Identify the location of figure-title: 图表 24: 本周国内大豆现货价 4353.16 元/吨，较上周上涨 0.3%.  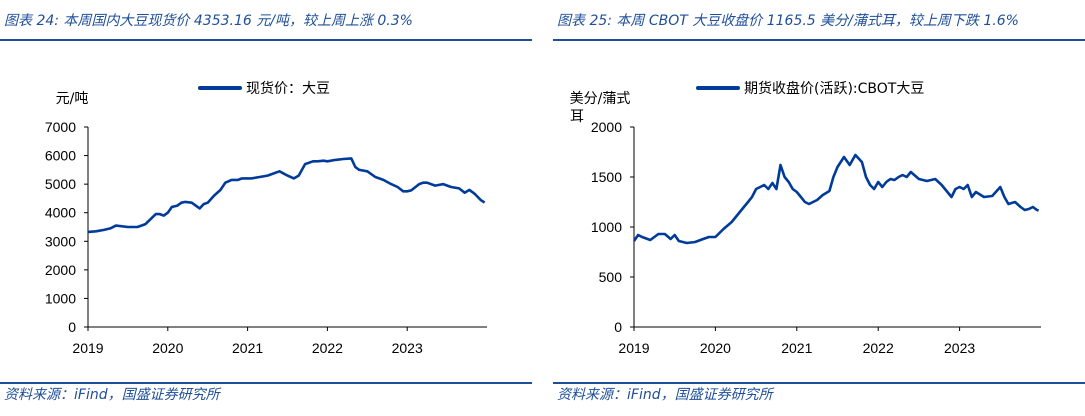
(208, 21).